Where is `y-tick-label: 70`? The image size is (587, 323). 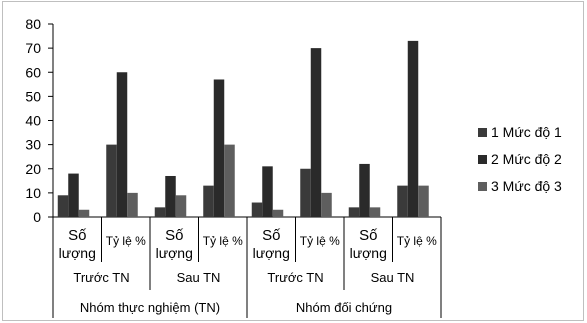 y-tick-label: 70 is located at coordinates (33, 48).